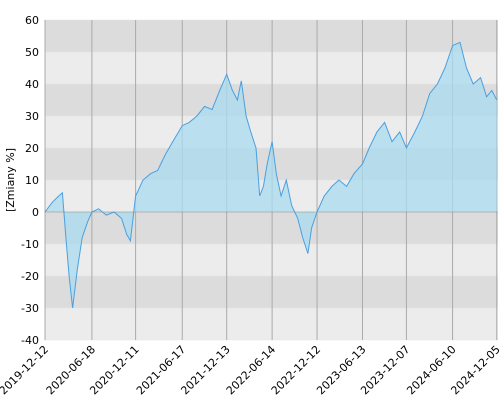 This screenshot has width=500, height=404. What do you see at coordinates (32, 148) in the screenshot?
I see `y-tick-label: 20` at bounding box center [32, 148].